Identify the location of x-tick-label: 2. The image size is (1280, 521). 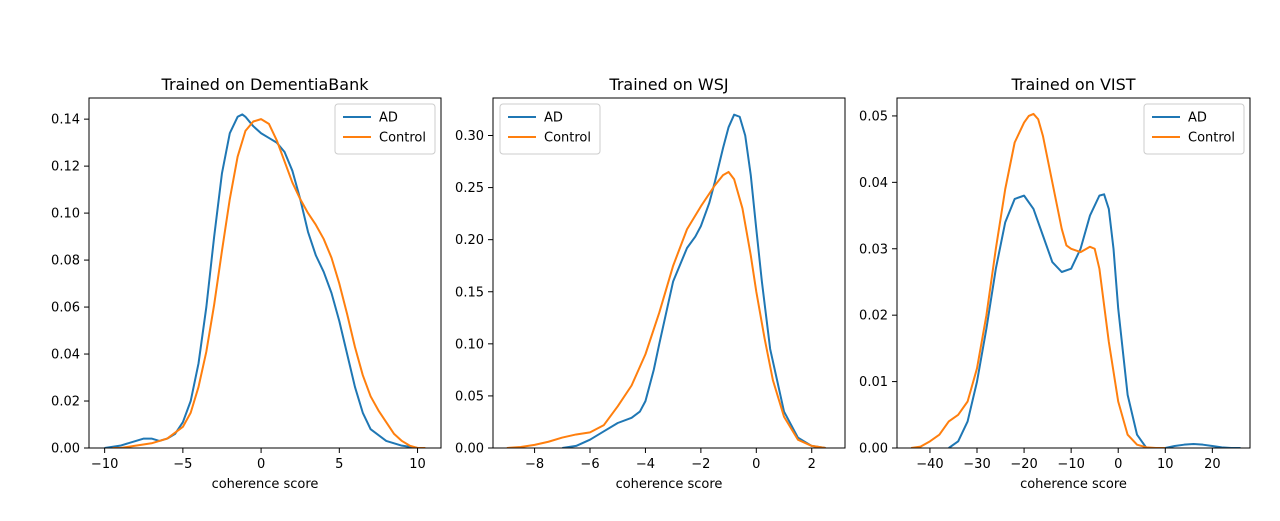
(812, 464).